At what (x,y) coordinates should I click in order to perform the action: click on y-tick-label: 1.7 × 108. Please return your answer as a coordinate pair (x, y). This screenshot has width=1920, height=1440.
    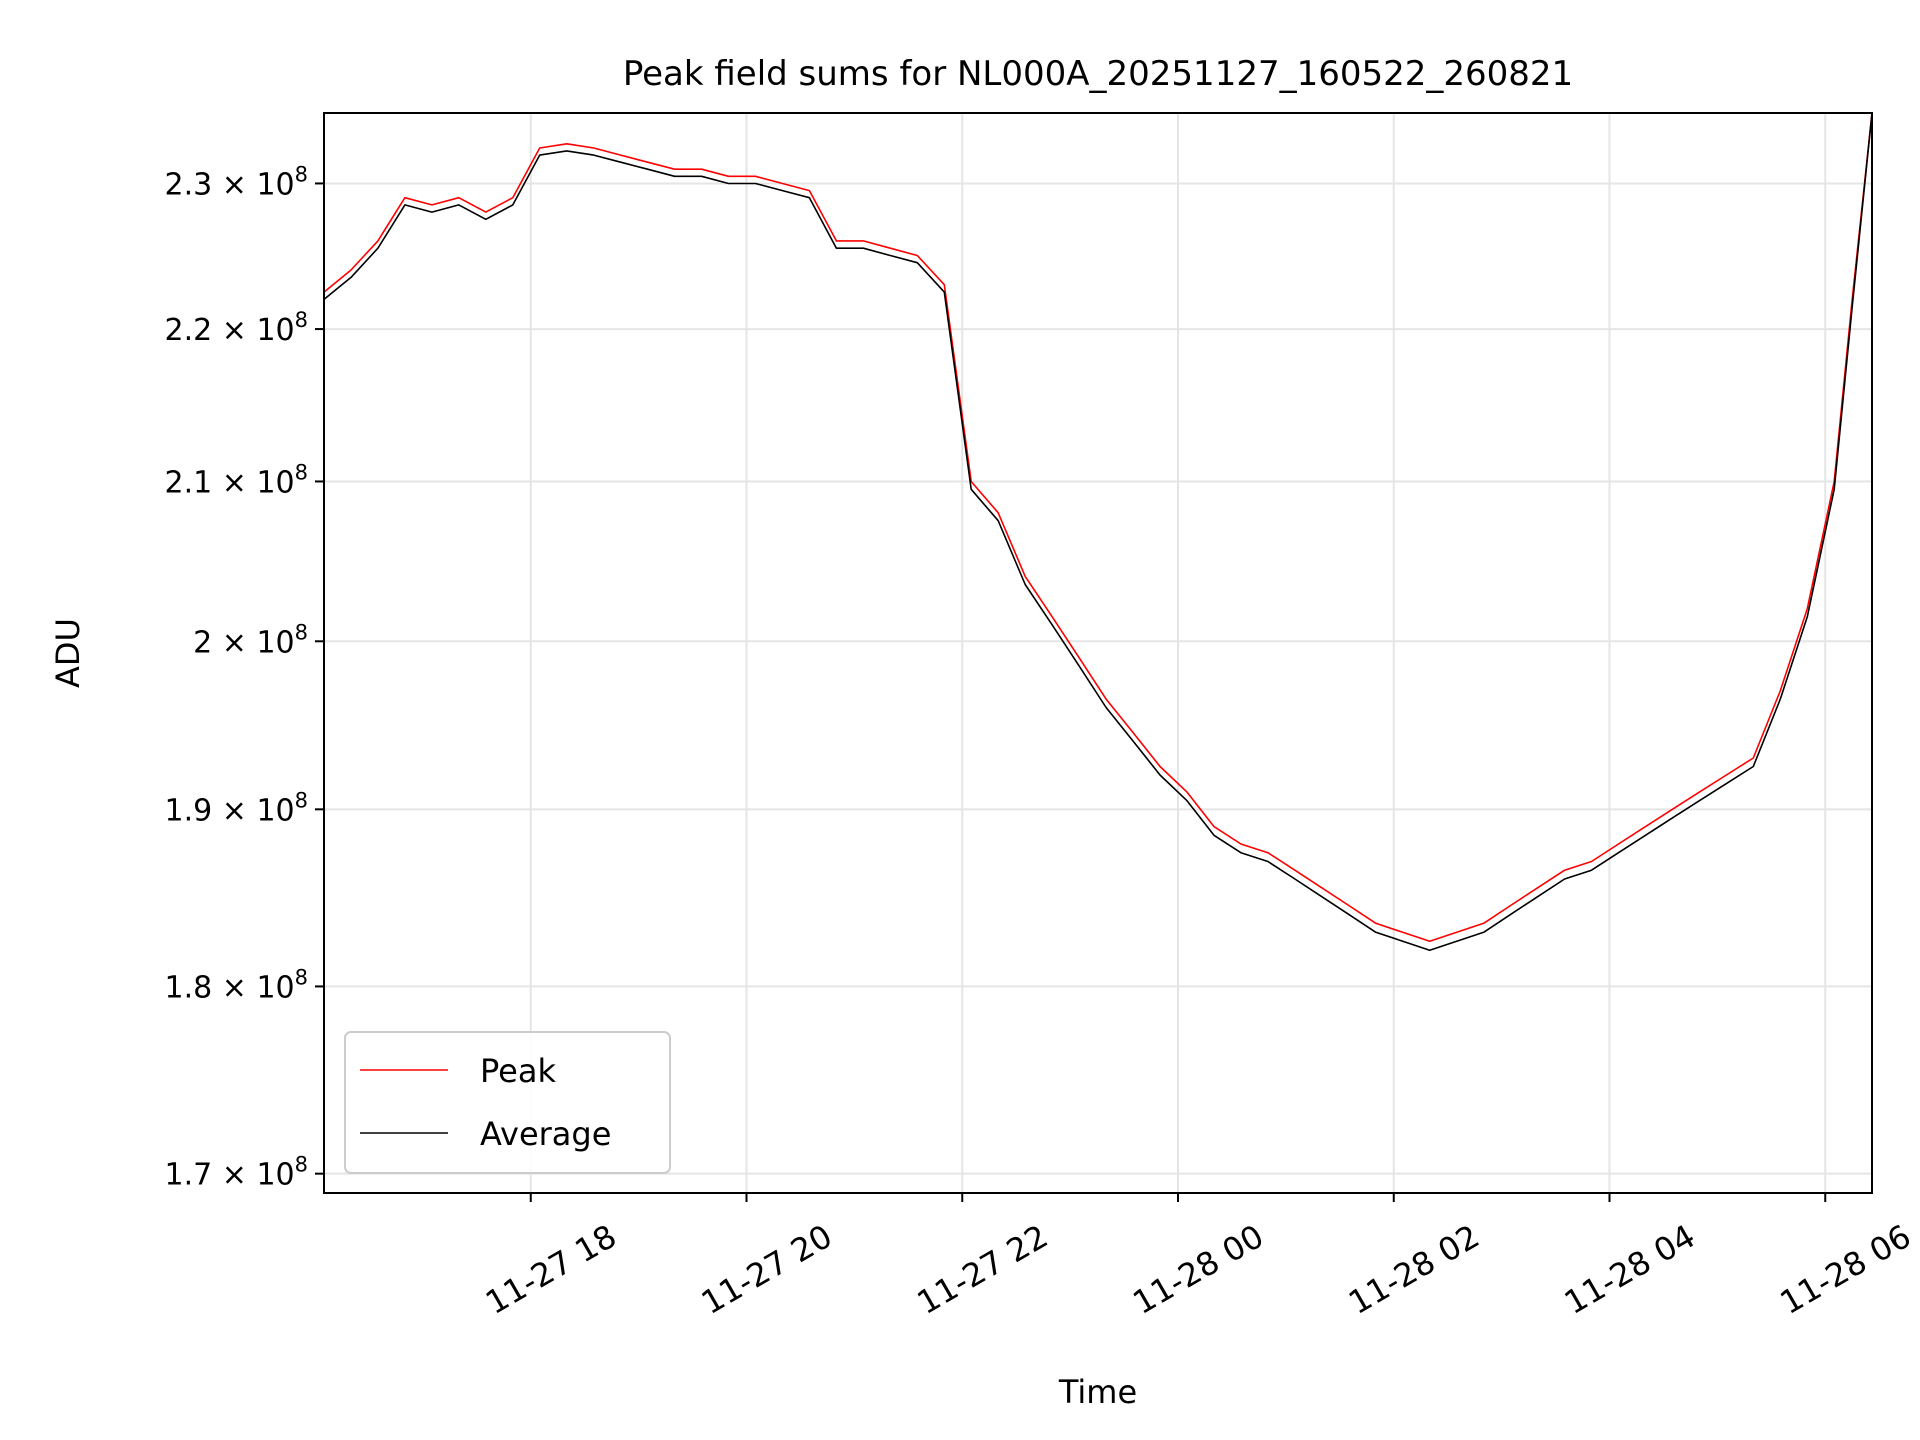
    Looking at the image, I should click on (236, 1173).